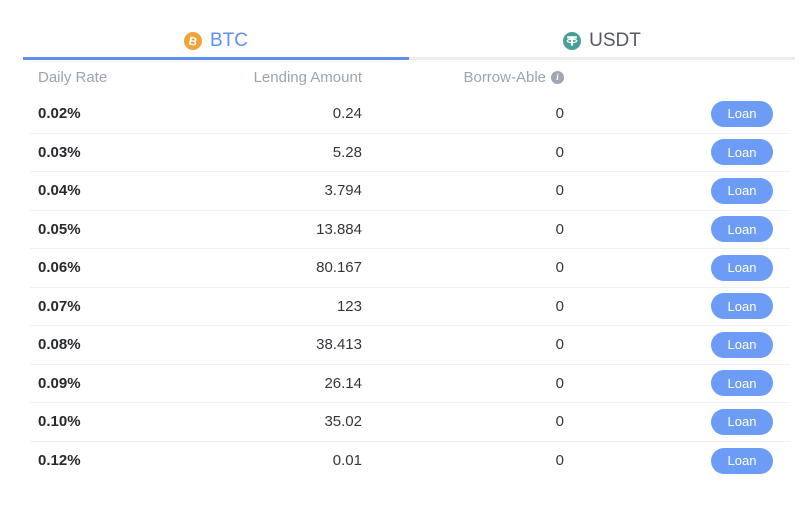  I want to click on lending-amount-cell: 0.01, so click(347, 461).